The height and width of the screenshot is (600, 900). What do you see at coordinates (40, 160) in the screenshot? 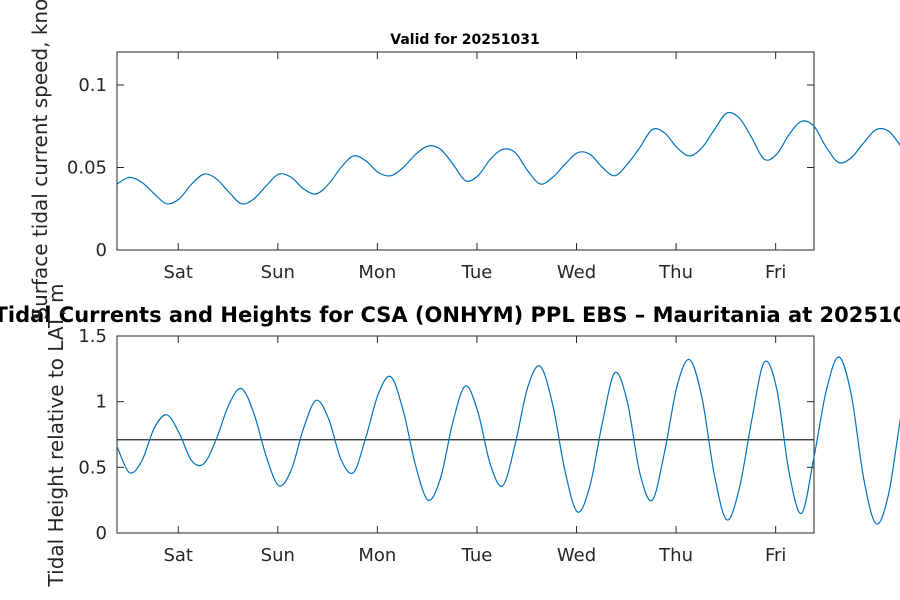
I see `current-y-axis-label: Surface tidal current speed, knots` at bounding box center [40, 160].